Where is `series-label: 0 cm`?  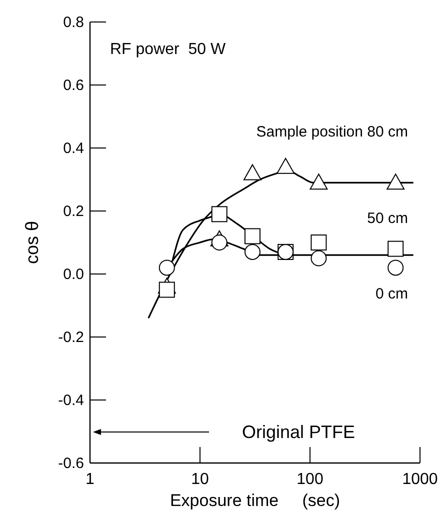 series-label: 0 cm is located at coordinates (391, 294).